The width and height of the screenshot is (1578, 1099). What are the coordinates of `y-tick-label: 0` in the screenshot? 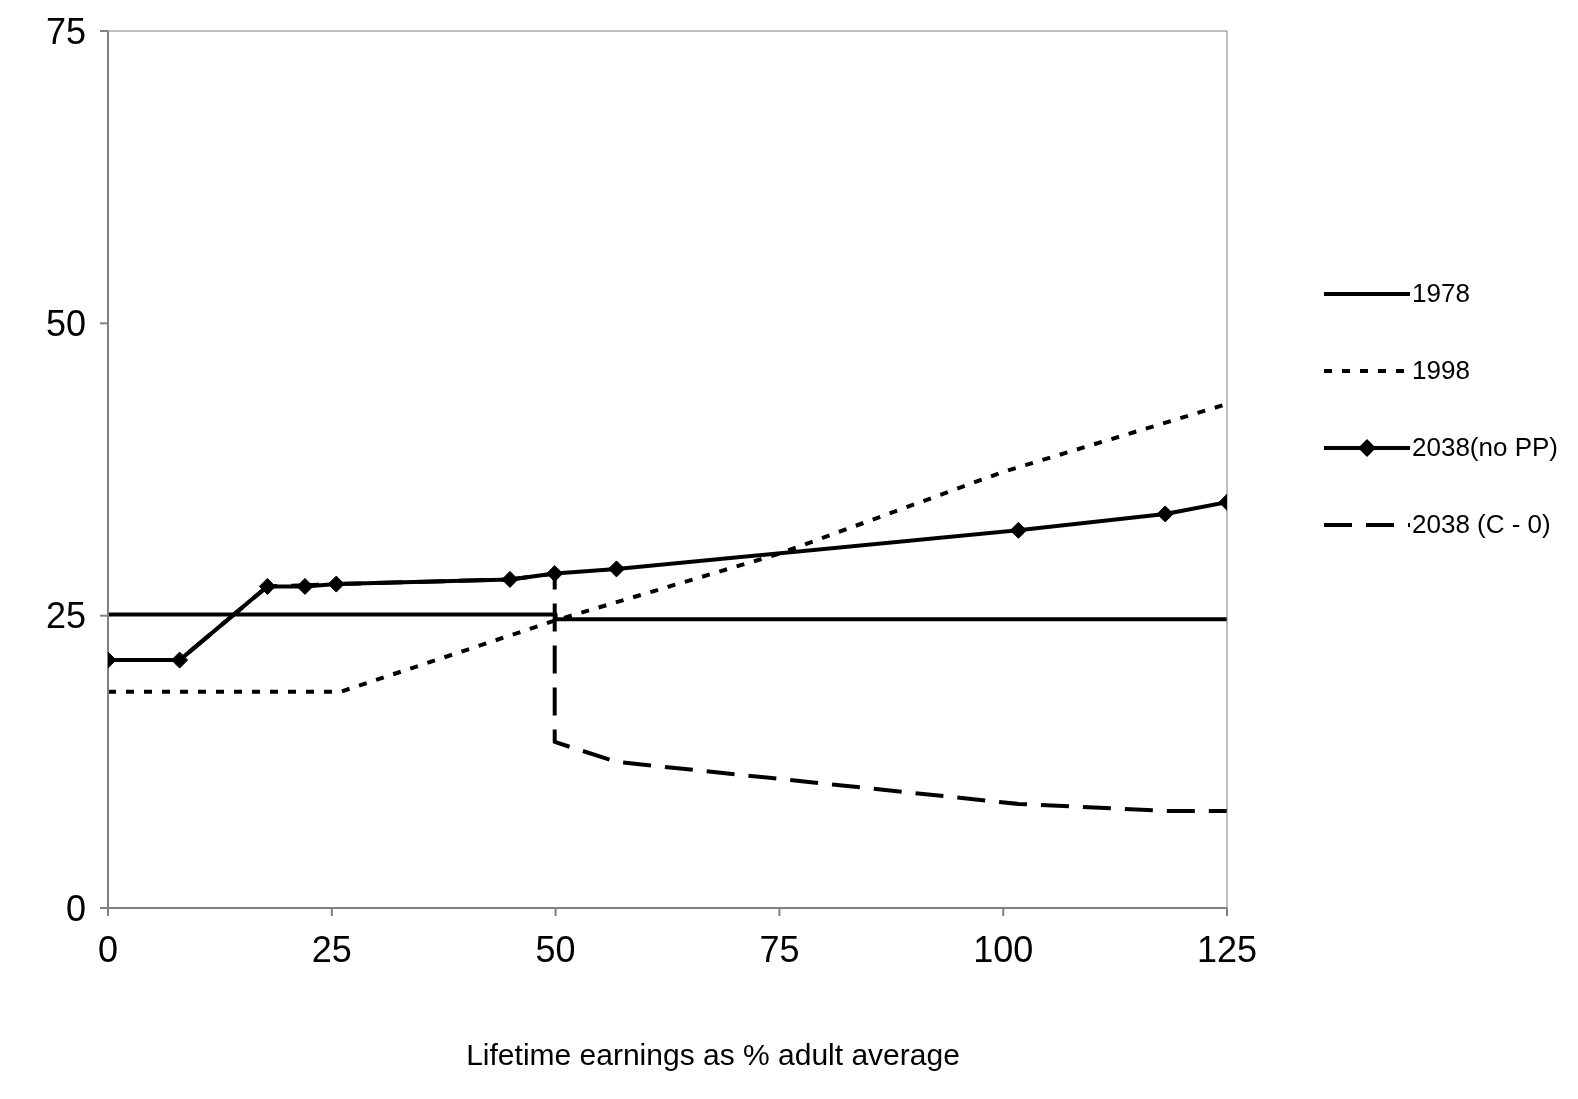 It's located at (75, 908).